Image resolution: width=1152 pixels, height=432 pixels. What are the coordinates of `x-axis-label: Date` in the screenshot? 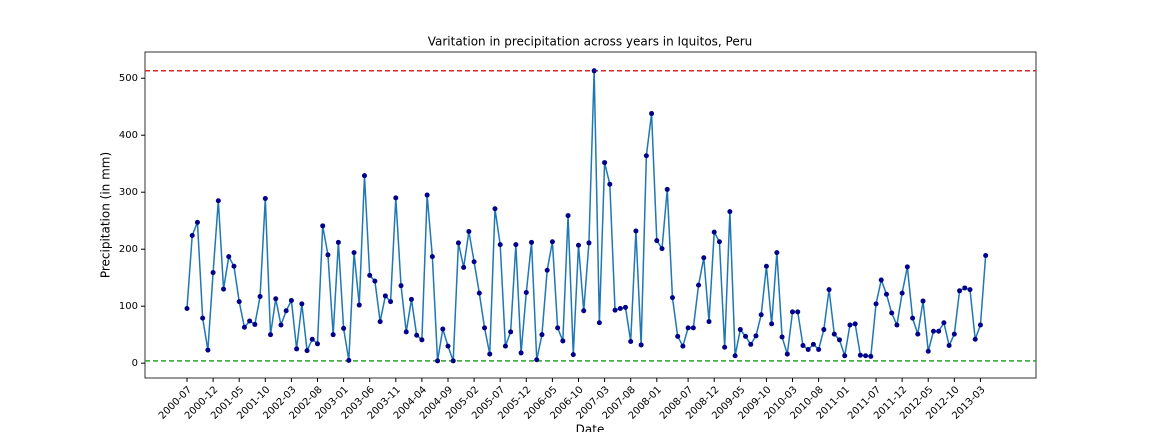 It's located at (590, 427).